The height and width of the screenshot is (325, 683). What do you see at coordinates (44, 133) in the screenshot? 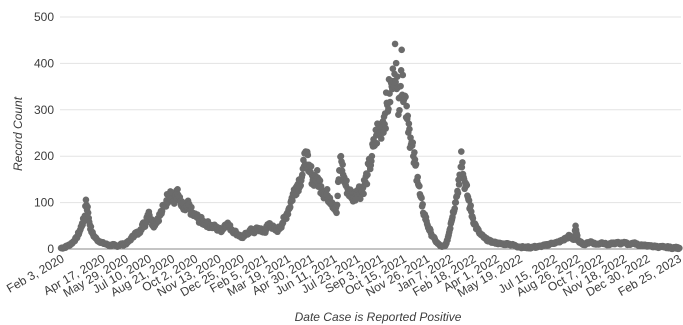
I see `y-axis: 0 100 200 300 400 500` at bounding box center [44, 133].